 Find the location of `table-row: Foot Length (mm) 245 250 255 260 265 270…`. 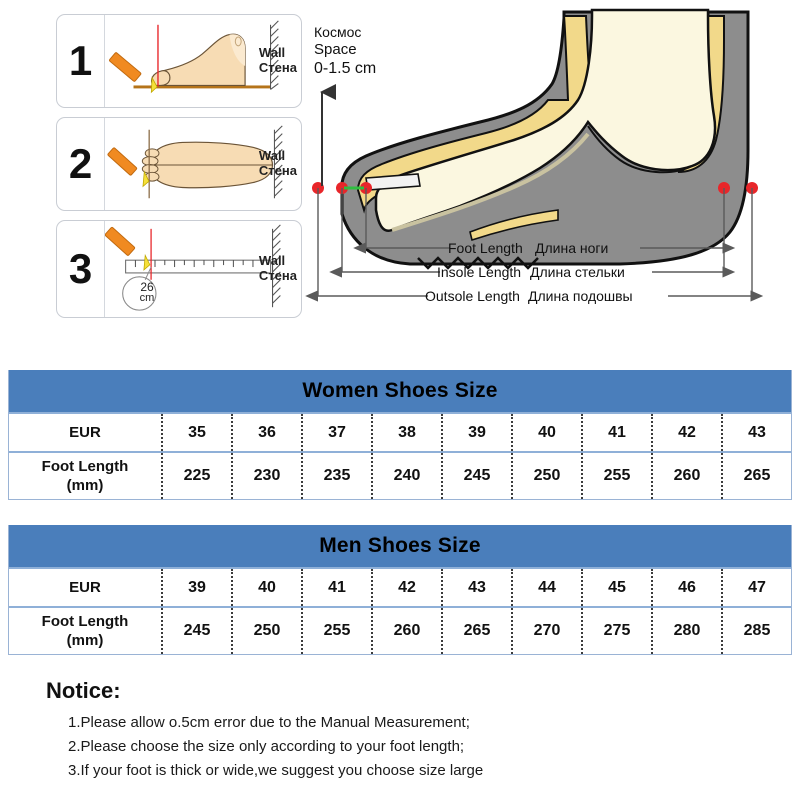

table-row: Foot Length (mm) 245 250 255 260 265 270… is located at coordinates (400, 630).